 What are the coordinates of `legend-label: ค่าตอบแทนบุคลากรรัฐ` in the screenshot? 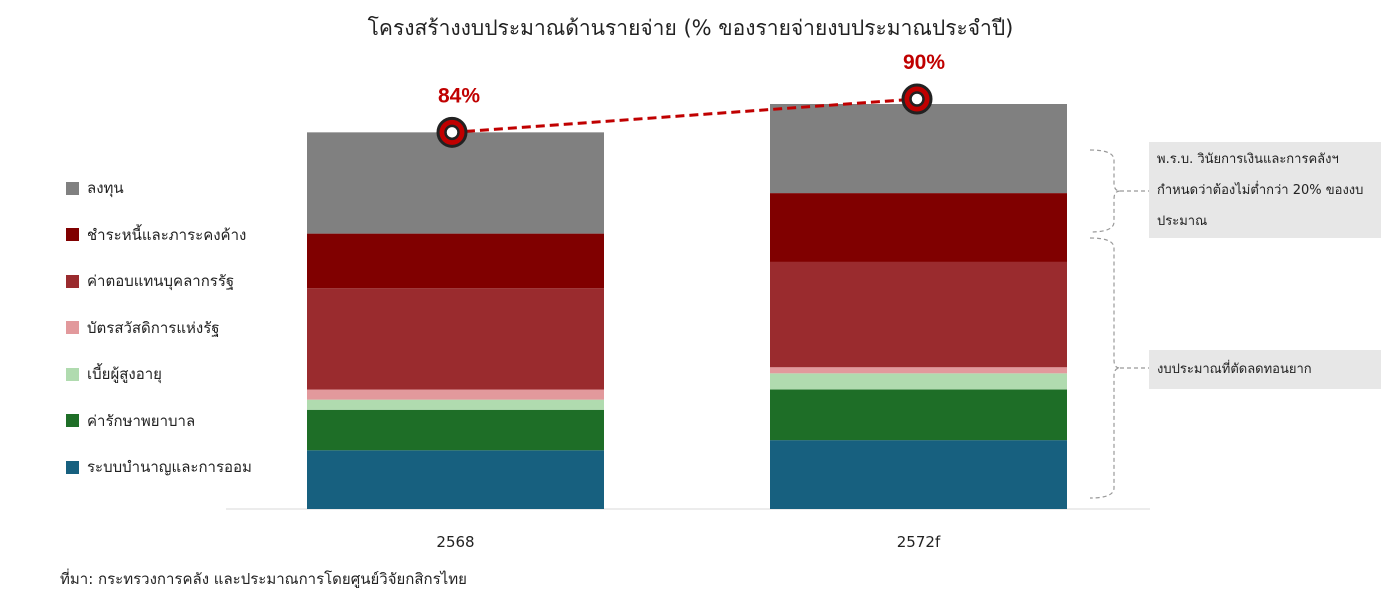 It's located at (161, 281).